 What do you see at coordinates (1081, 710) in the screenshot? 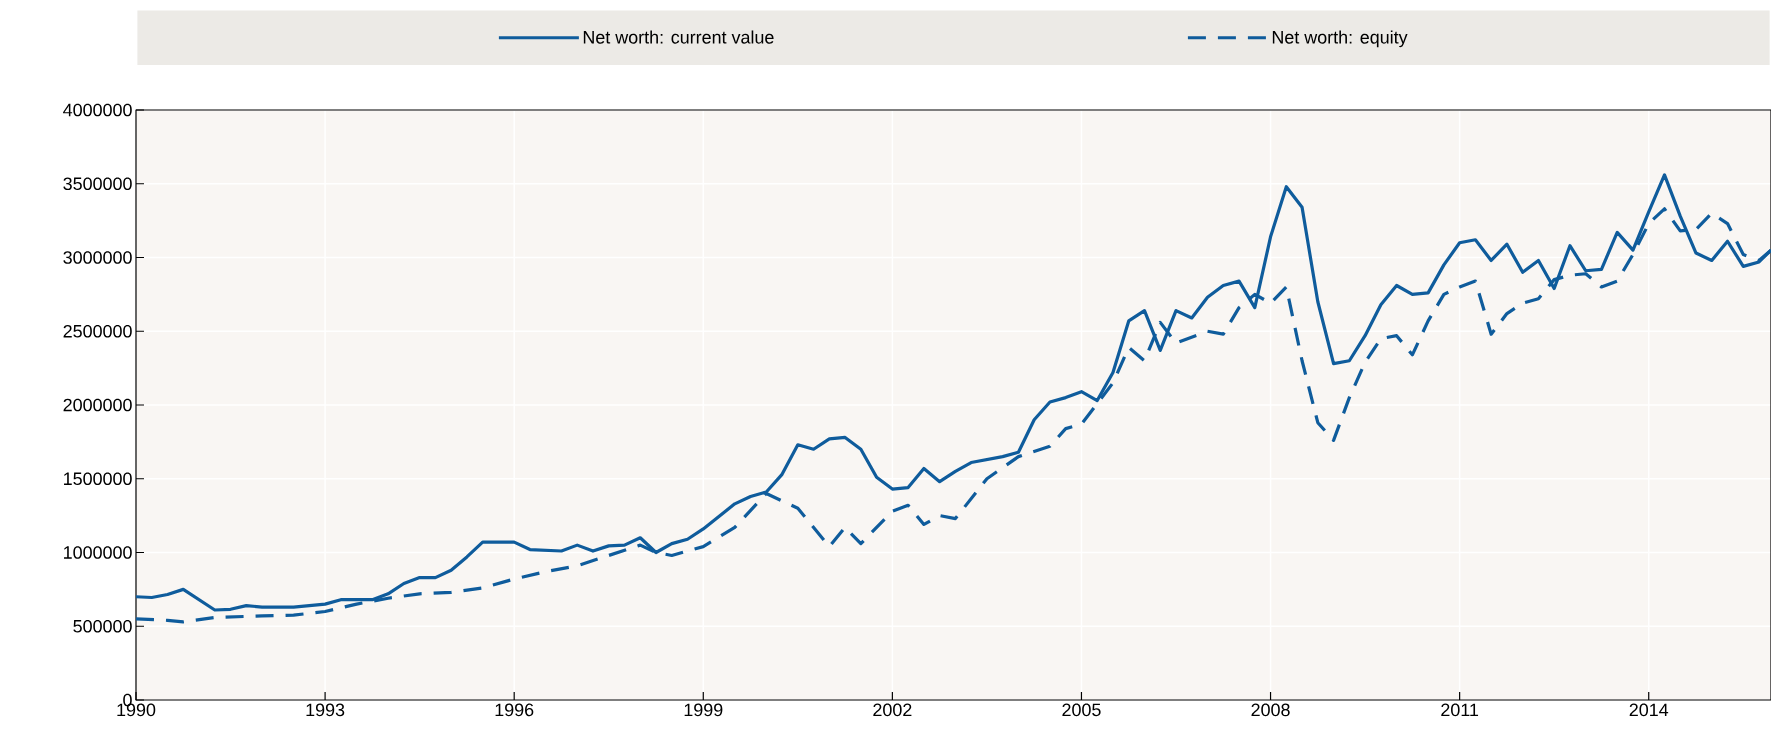
I see `x-tick-label: 2005` at bounding box center [1081, 710].